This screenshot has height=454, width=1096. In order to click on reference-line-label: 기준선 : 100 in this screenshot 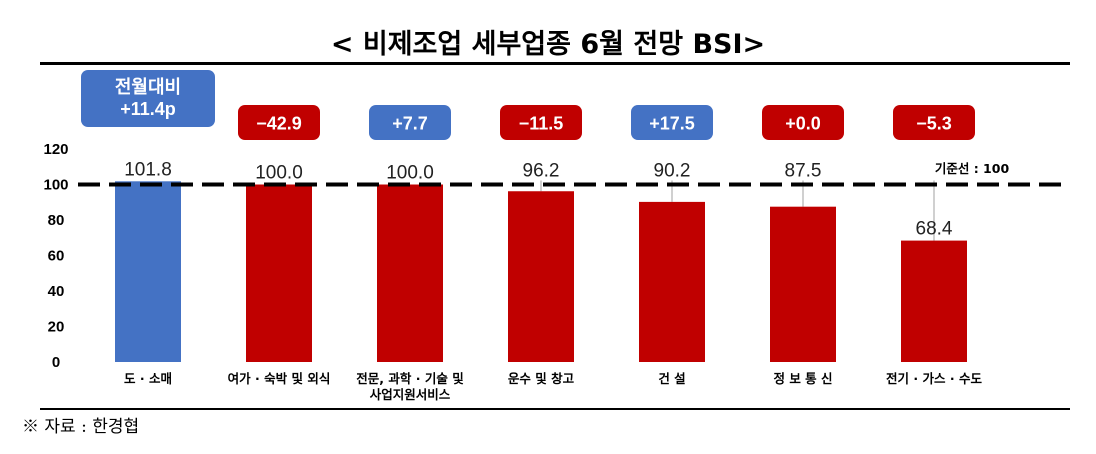, I will do `click(972, 168)`.